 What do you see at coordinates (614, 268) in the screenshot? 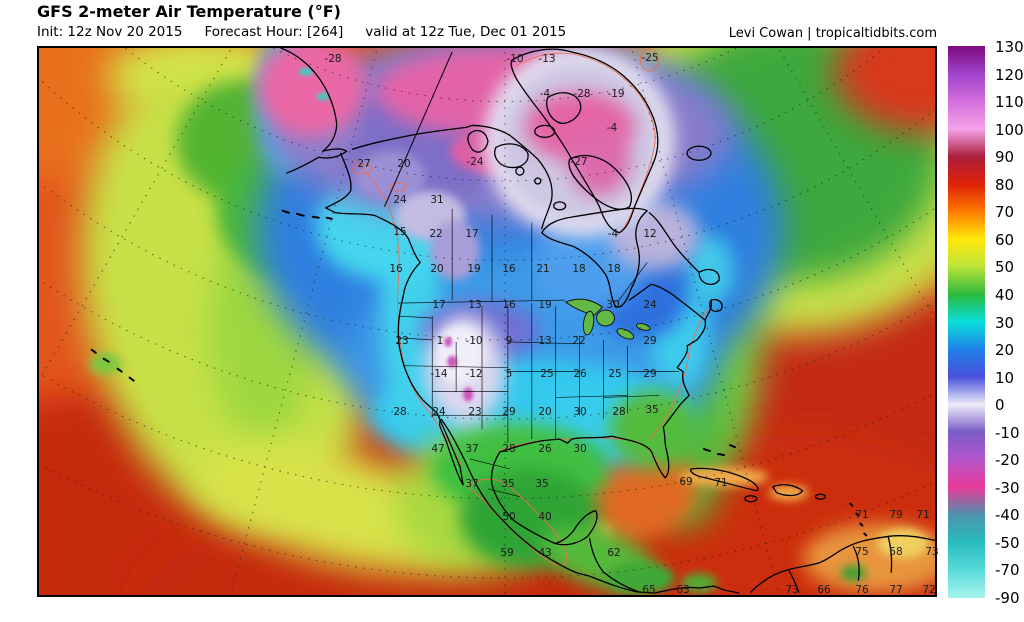
I see `temp-label: 18` at bounding box center [614, 268].